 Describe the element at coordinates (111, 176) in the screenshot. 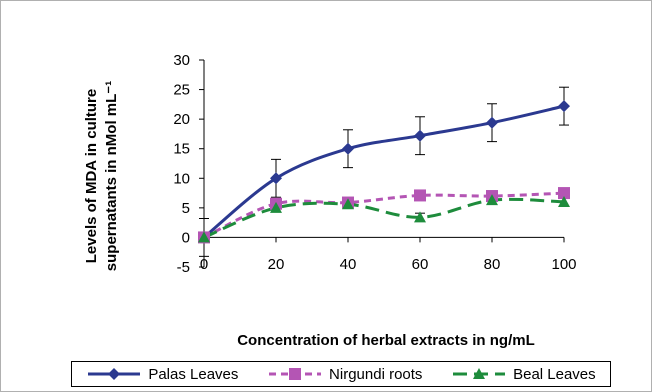

I see `y-axis-label-line-2: supernatants in nMol mL⁻¹` at that location.